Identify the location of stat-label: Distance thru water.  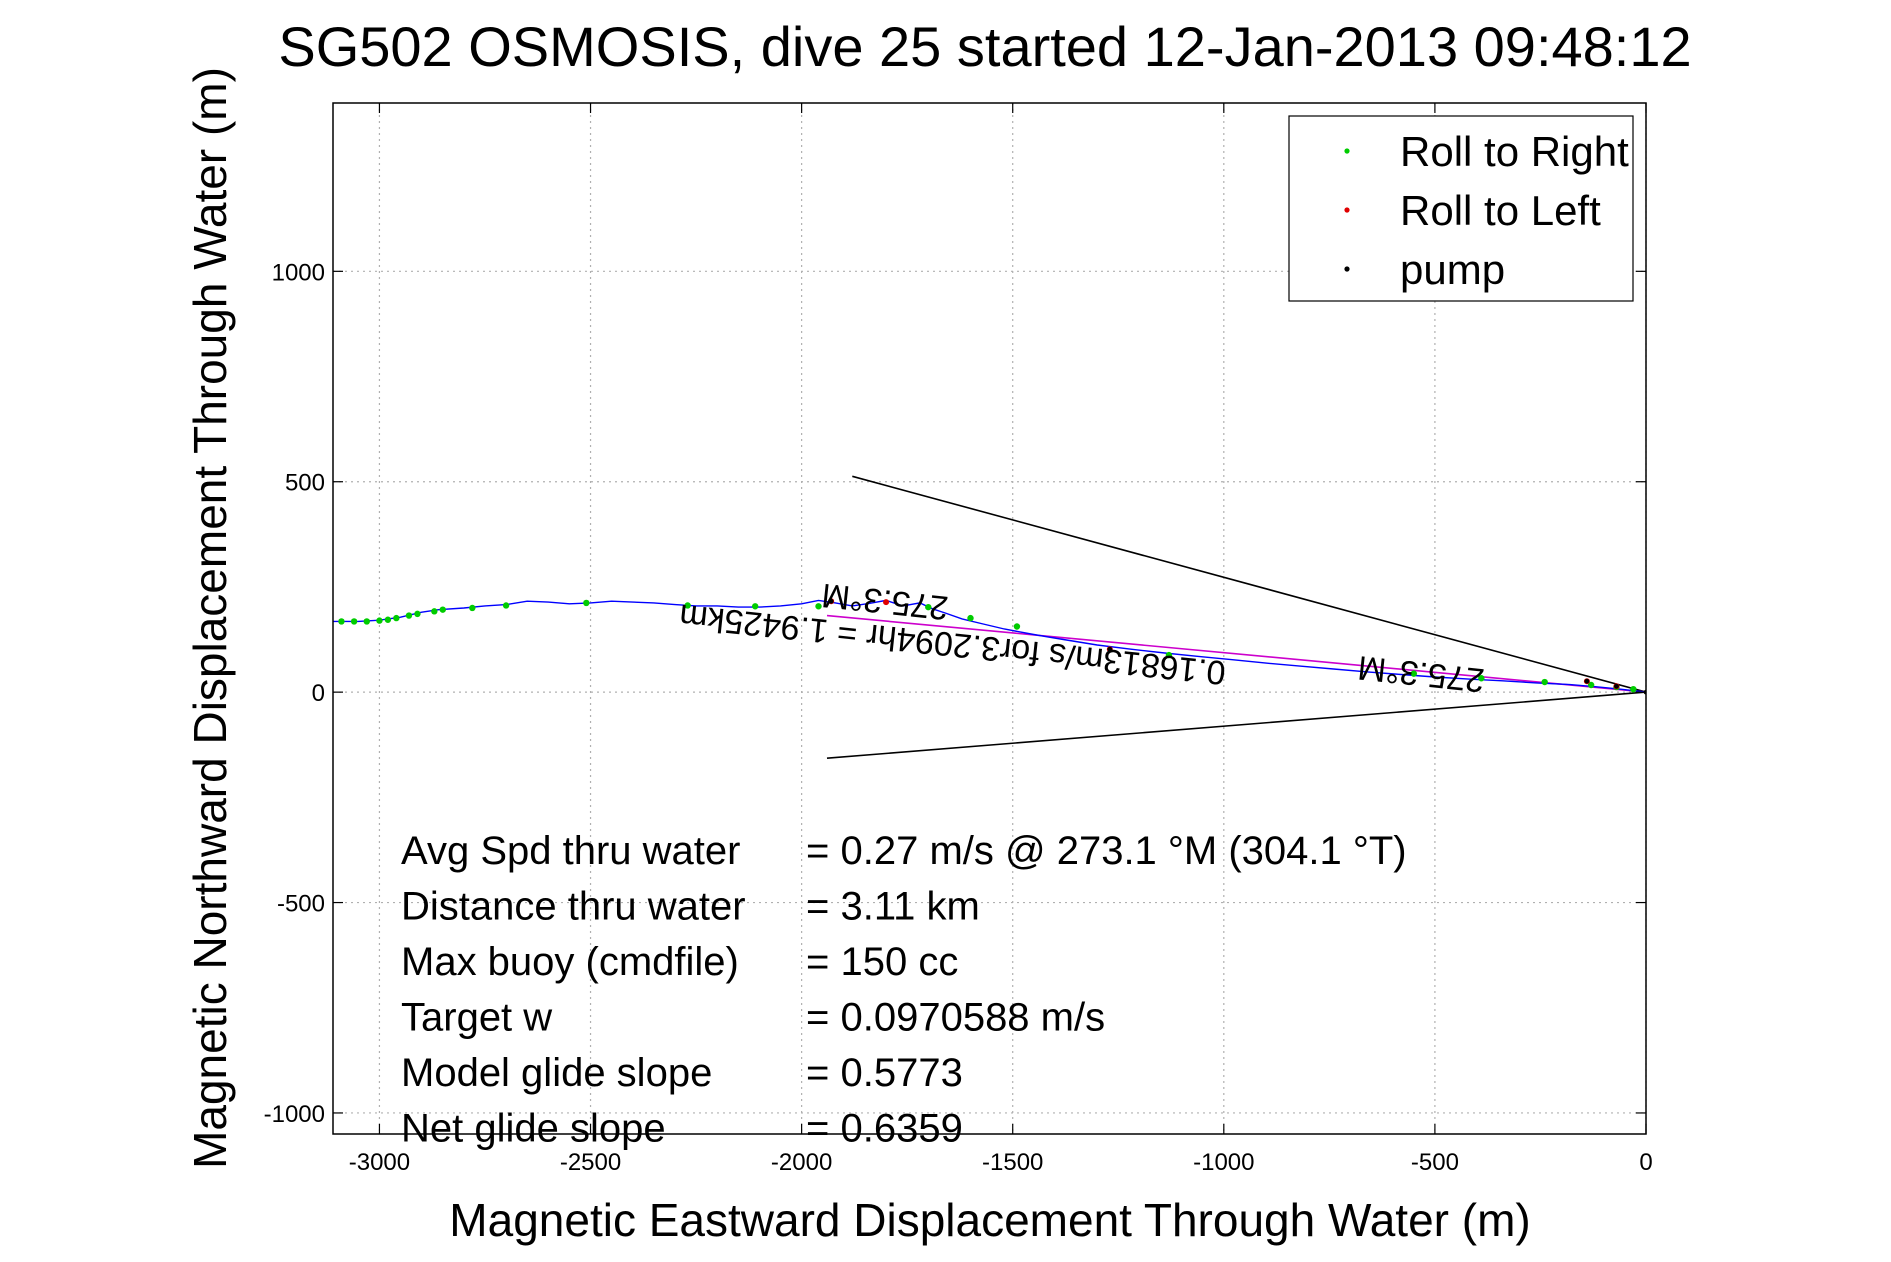
(573, 907).